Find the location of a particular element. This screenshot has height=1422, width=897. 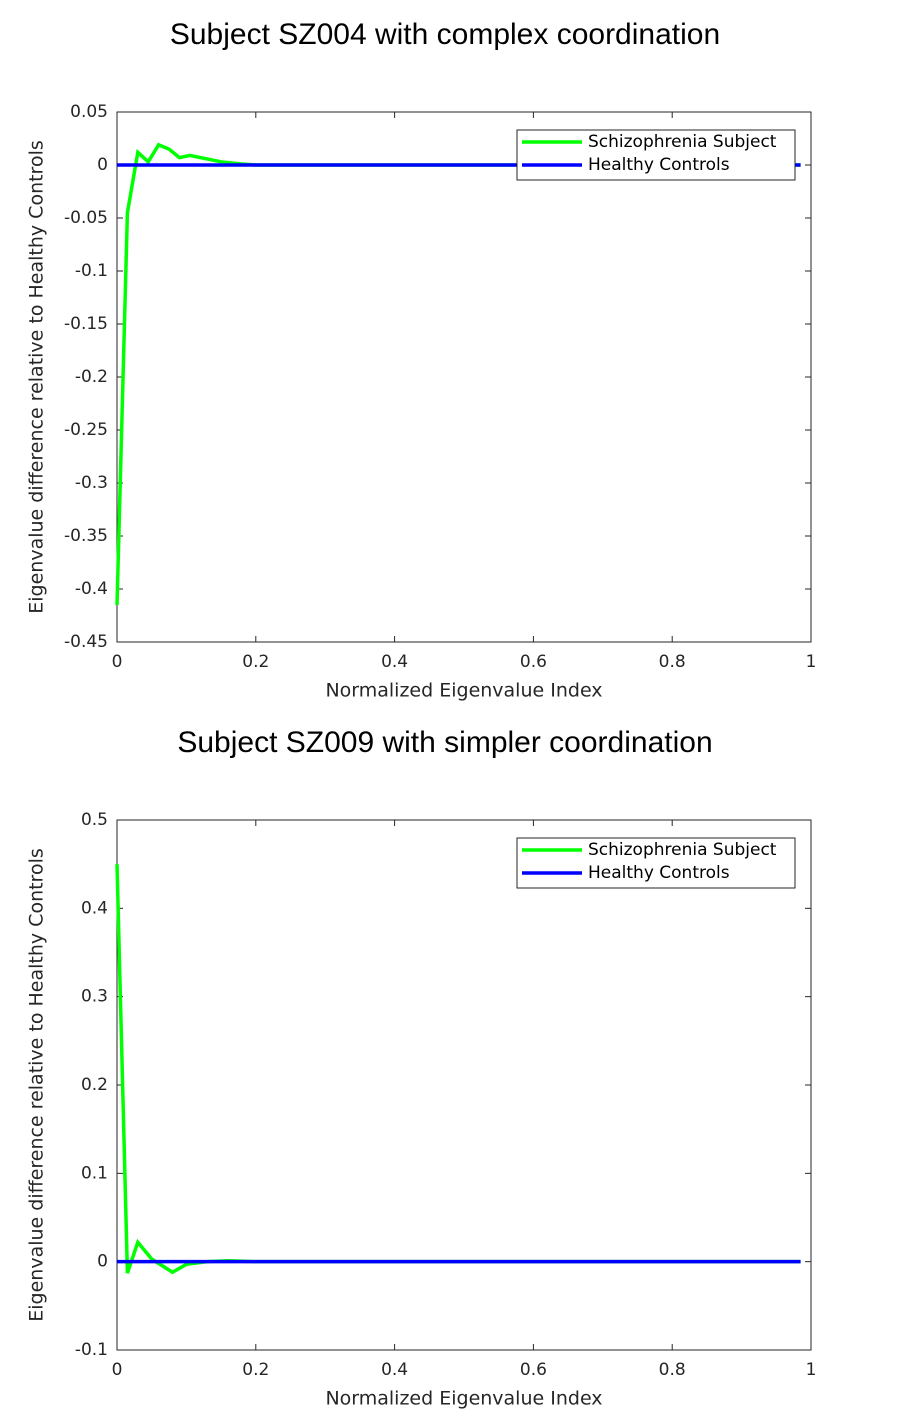

y-tick-label: -0.05 is located at coordinates (86, 218).